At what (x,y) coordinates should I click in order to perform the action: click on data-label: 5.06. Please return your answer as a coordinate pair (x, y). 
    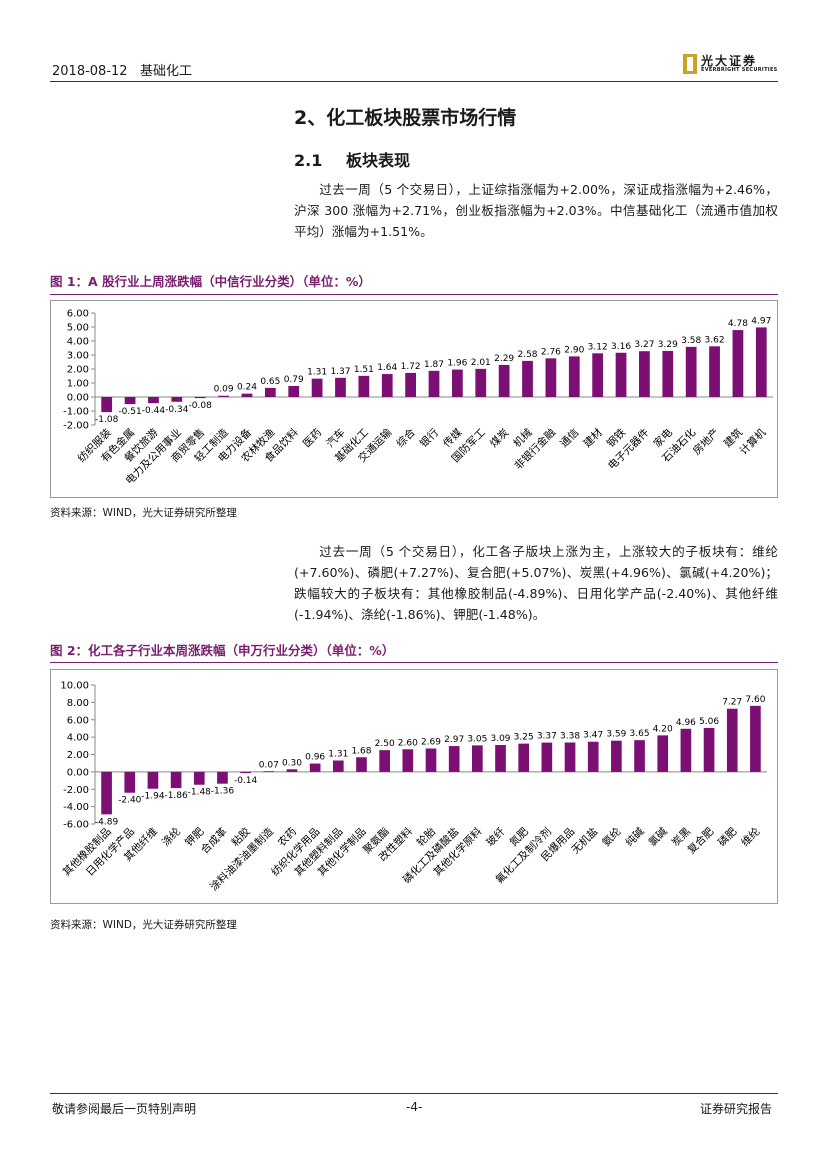
    Looking at the image, I should click on (709, 722).